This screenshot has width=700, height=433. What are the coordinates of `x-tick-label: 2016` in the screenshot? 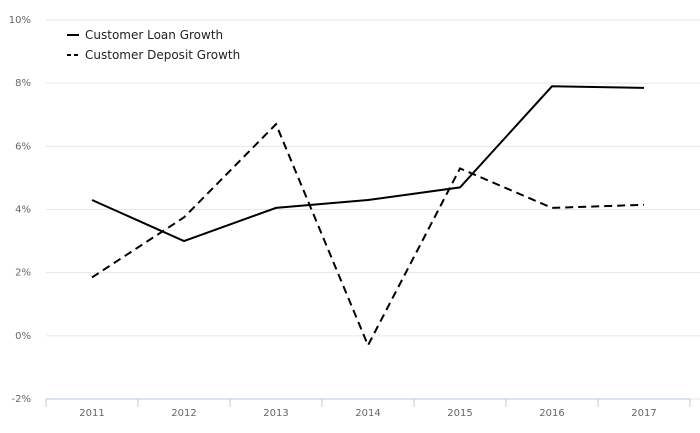 It's located at (551, 413).